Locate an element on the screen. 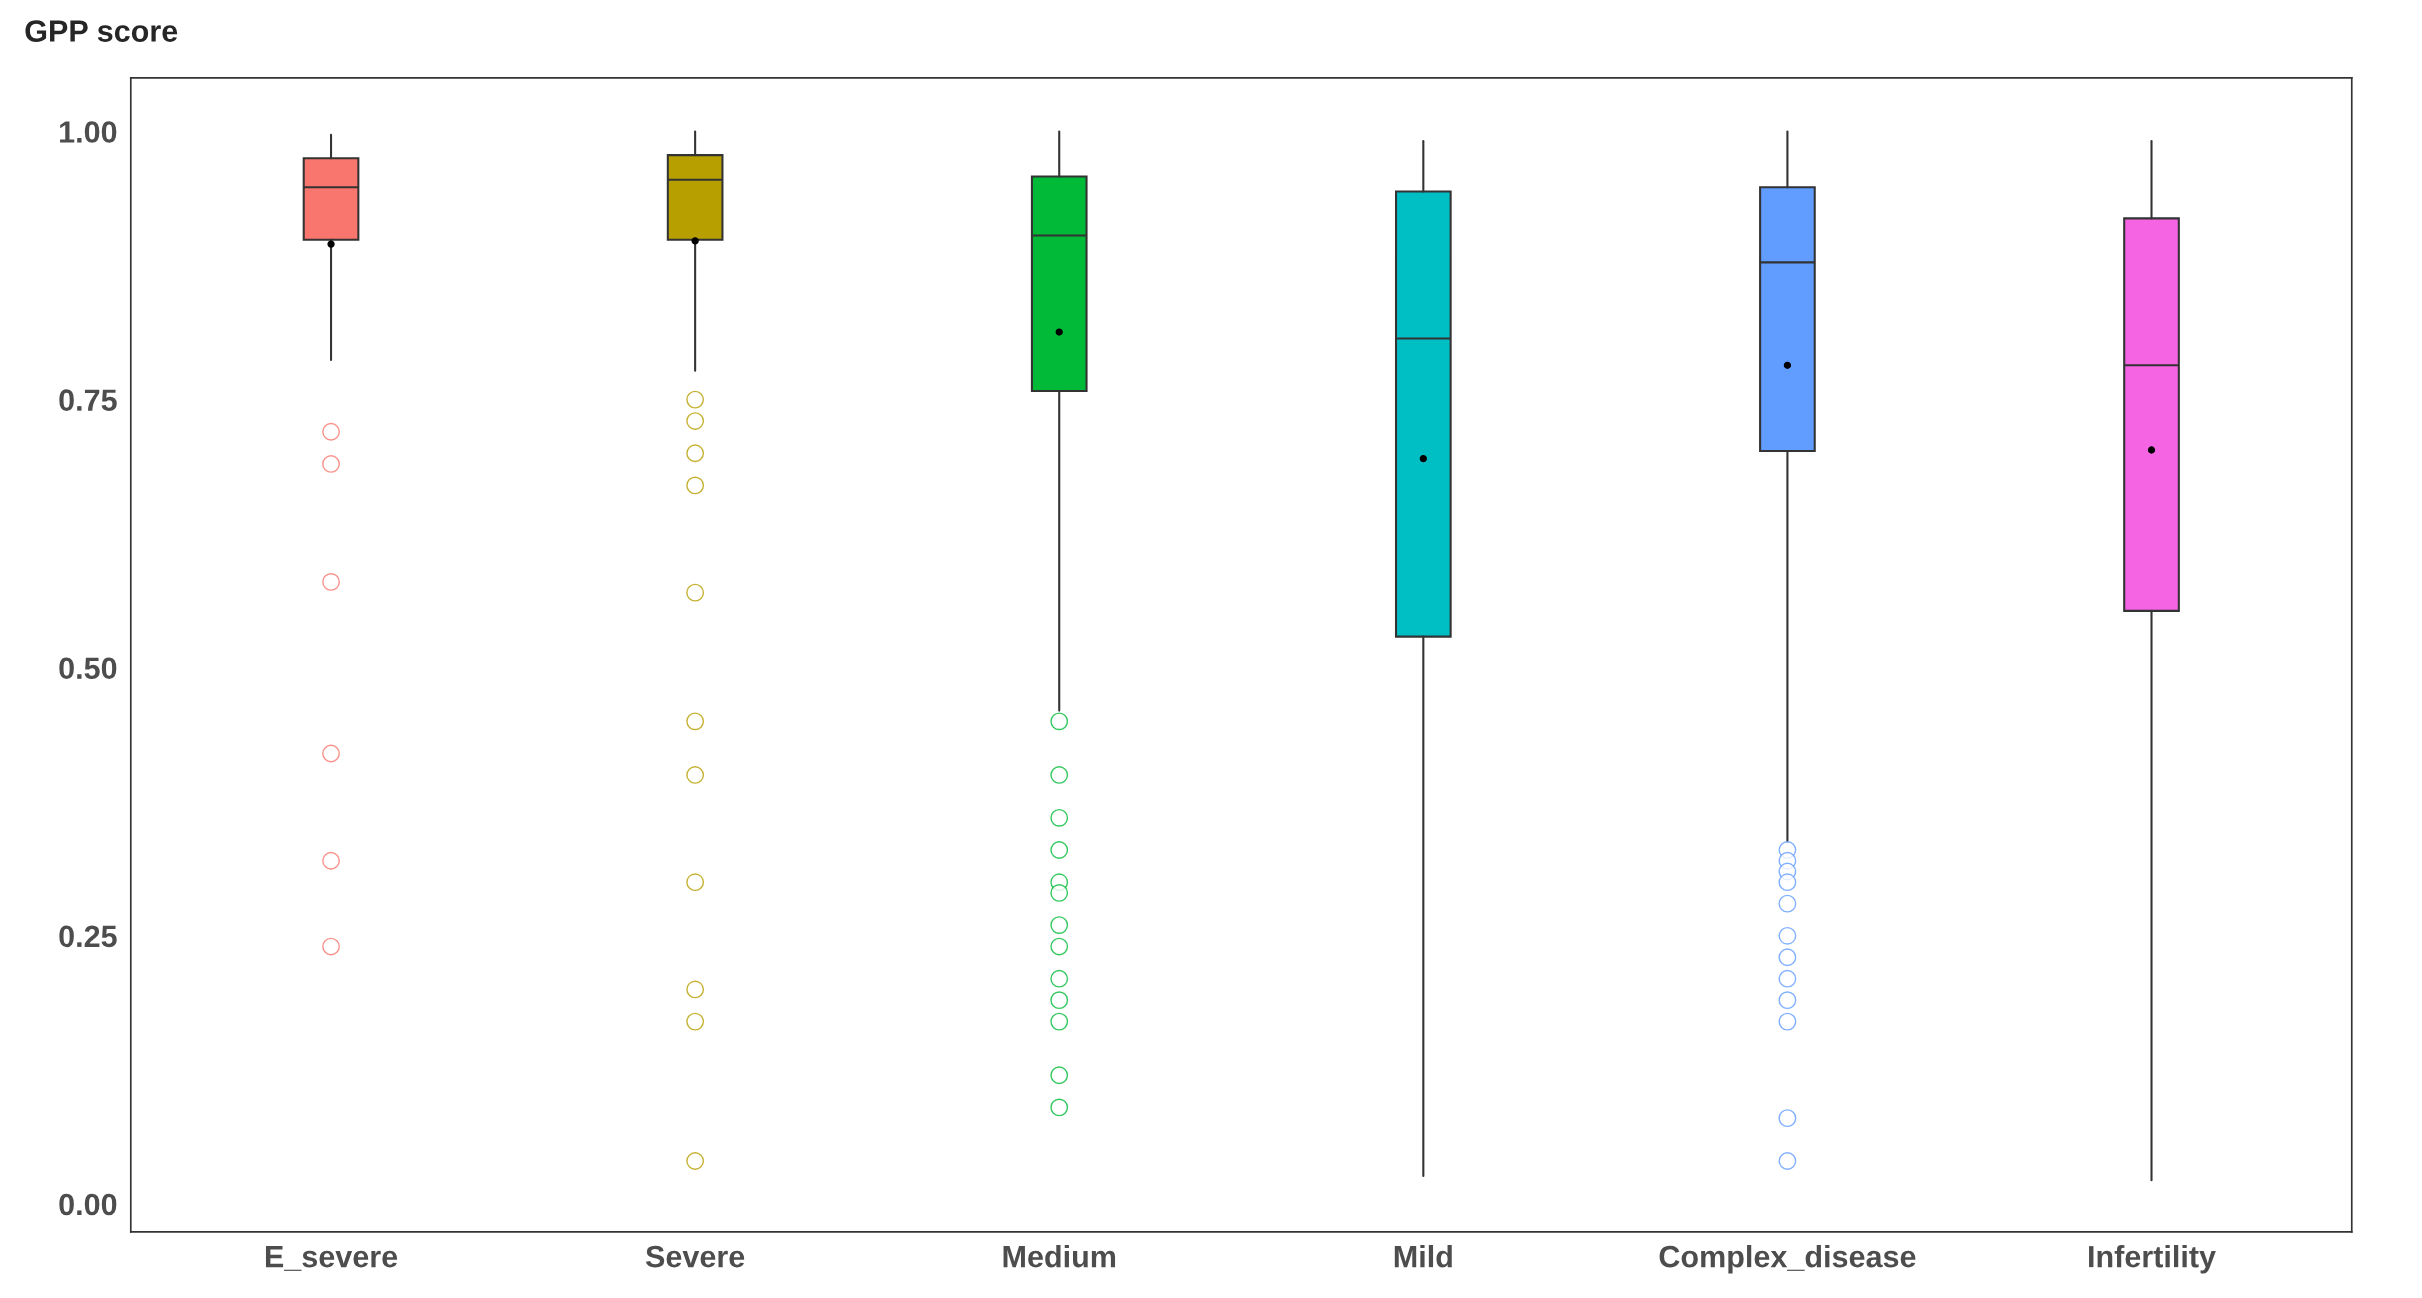 Image resolution: width=2422 pixels, height=1298 pixels. x-tick-label: Mild is located at coordinates (1423, 1256).